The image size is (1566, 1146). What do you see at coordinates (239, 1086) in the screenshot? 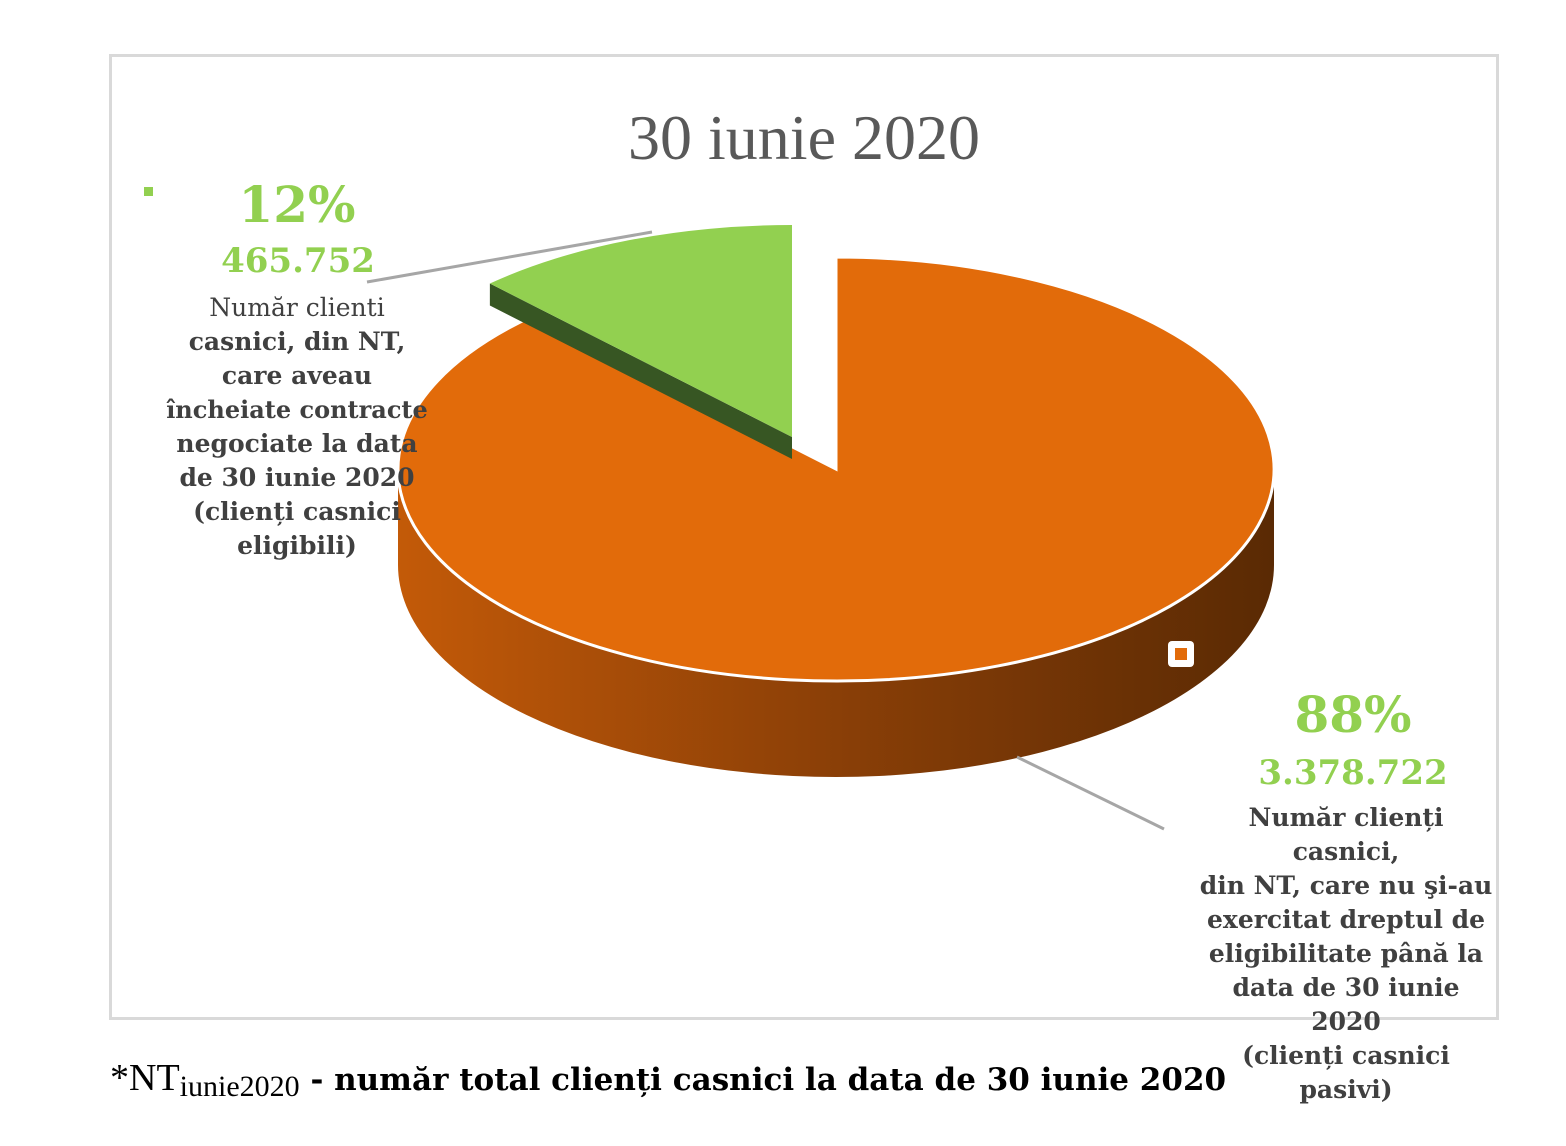
I see `footnote-subscript: iunie2020` at bounding box center [239, 1086].